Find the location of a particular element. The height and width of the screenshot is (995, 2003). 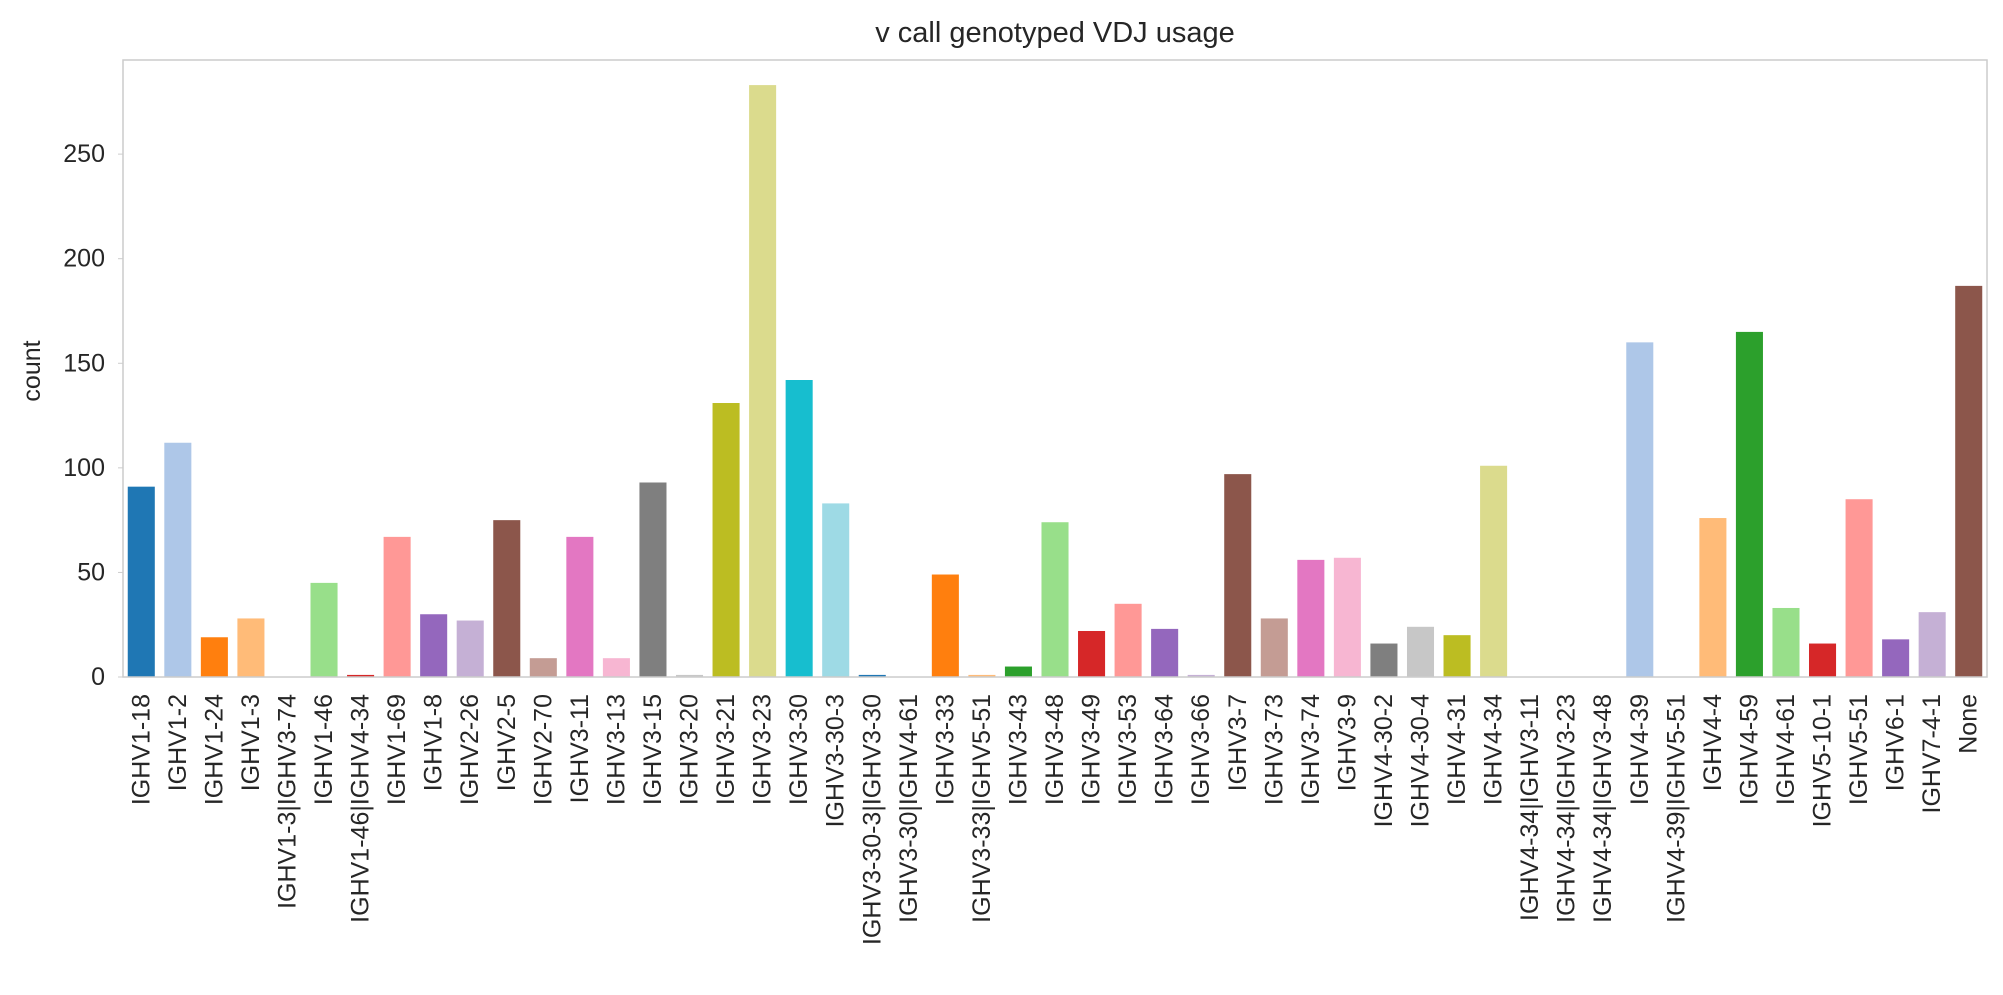

x-tick-label: IGHV3-9 is located at coordinates (1347, 742).